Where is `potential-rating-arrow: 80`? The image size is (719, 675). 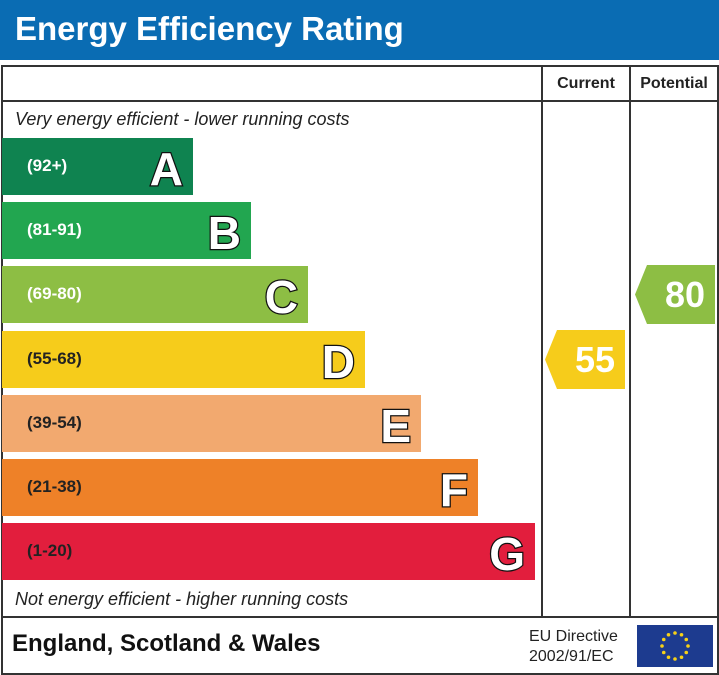
potential-rating-arrow: 80 is located at coordinates (675, 294).